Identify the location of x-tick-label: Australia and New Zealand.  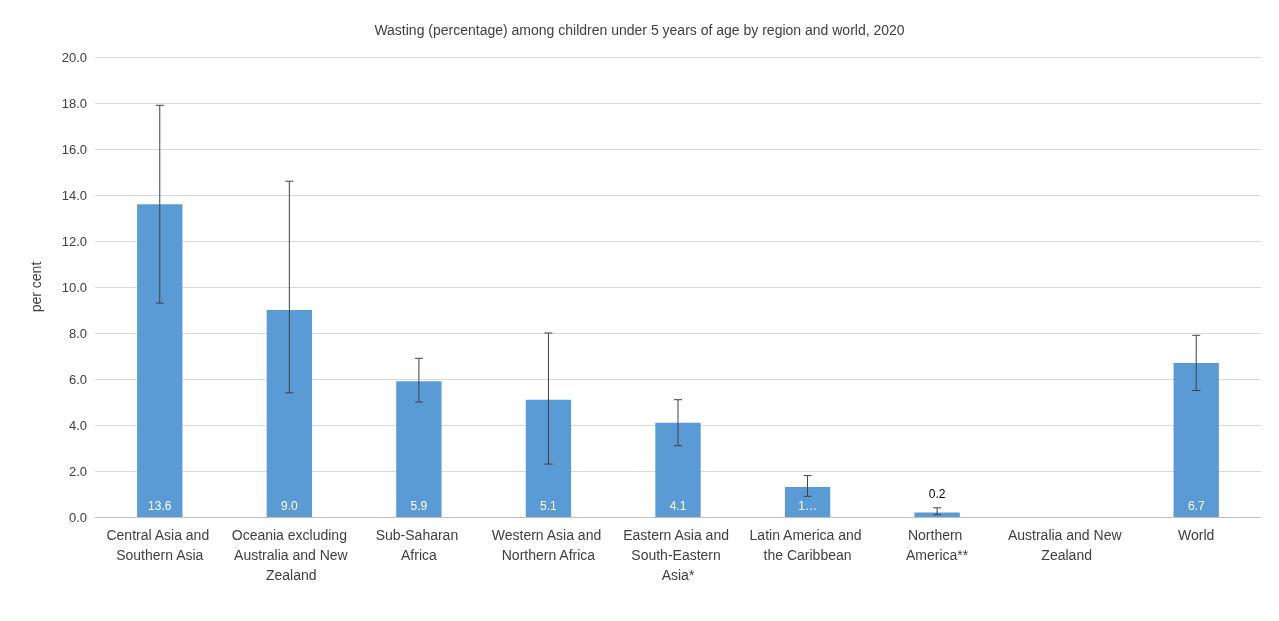
(1066, 545).